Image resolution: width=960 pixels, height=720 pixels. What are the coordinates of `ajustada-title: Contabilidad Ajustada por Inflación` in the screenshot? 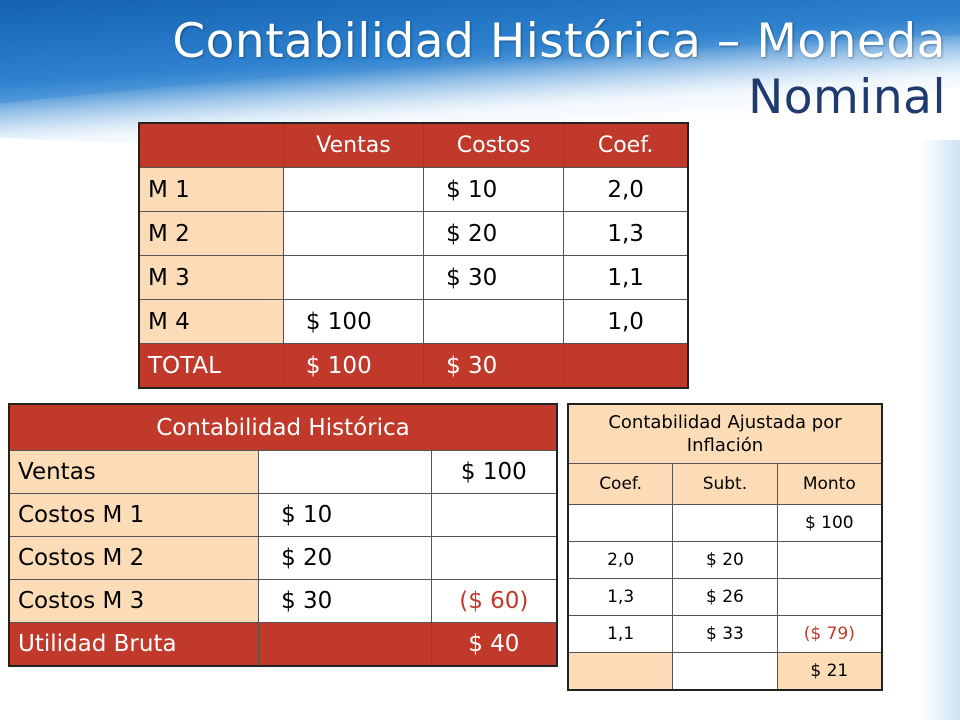 It's located at (725, 433).